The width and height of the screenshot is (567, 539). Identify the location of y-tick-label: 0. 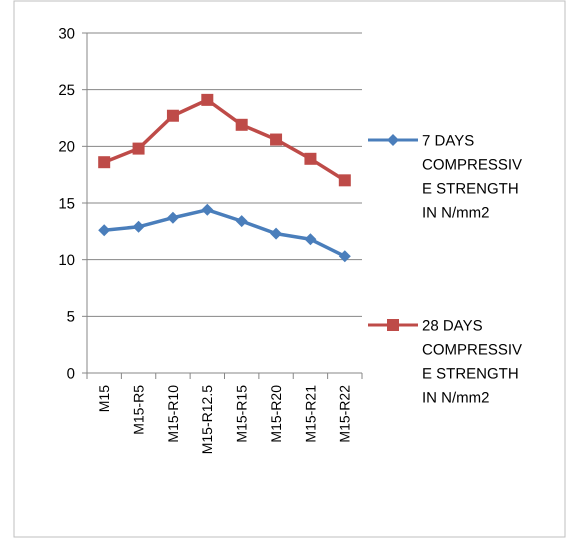
(70, 373).